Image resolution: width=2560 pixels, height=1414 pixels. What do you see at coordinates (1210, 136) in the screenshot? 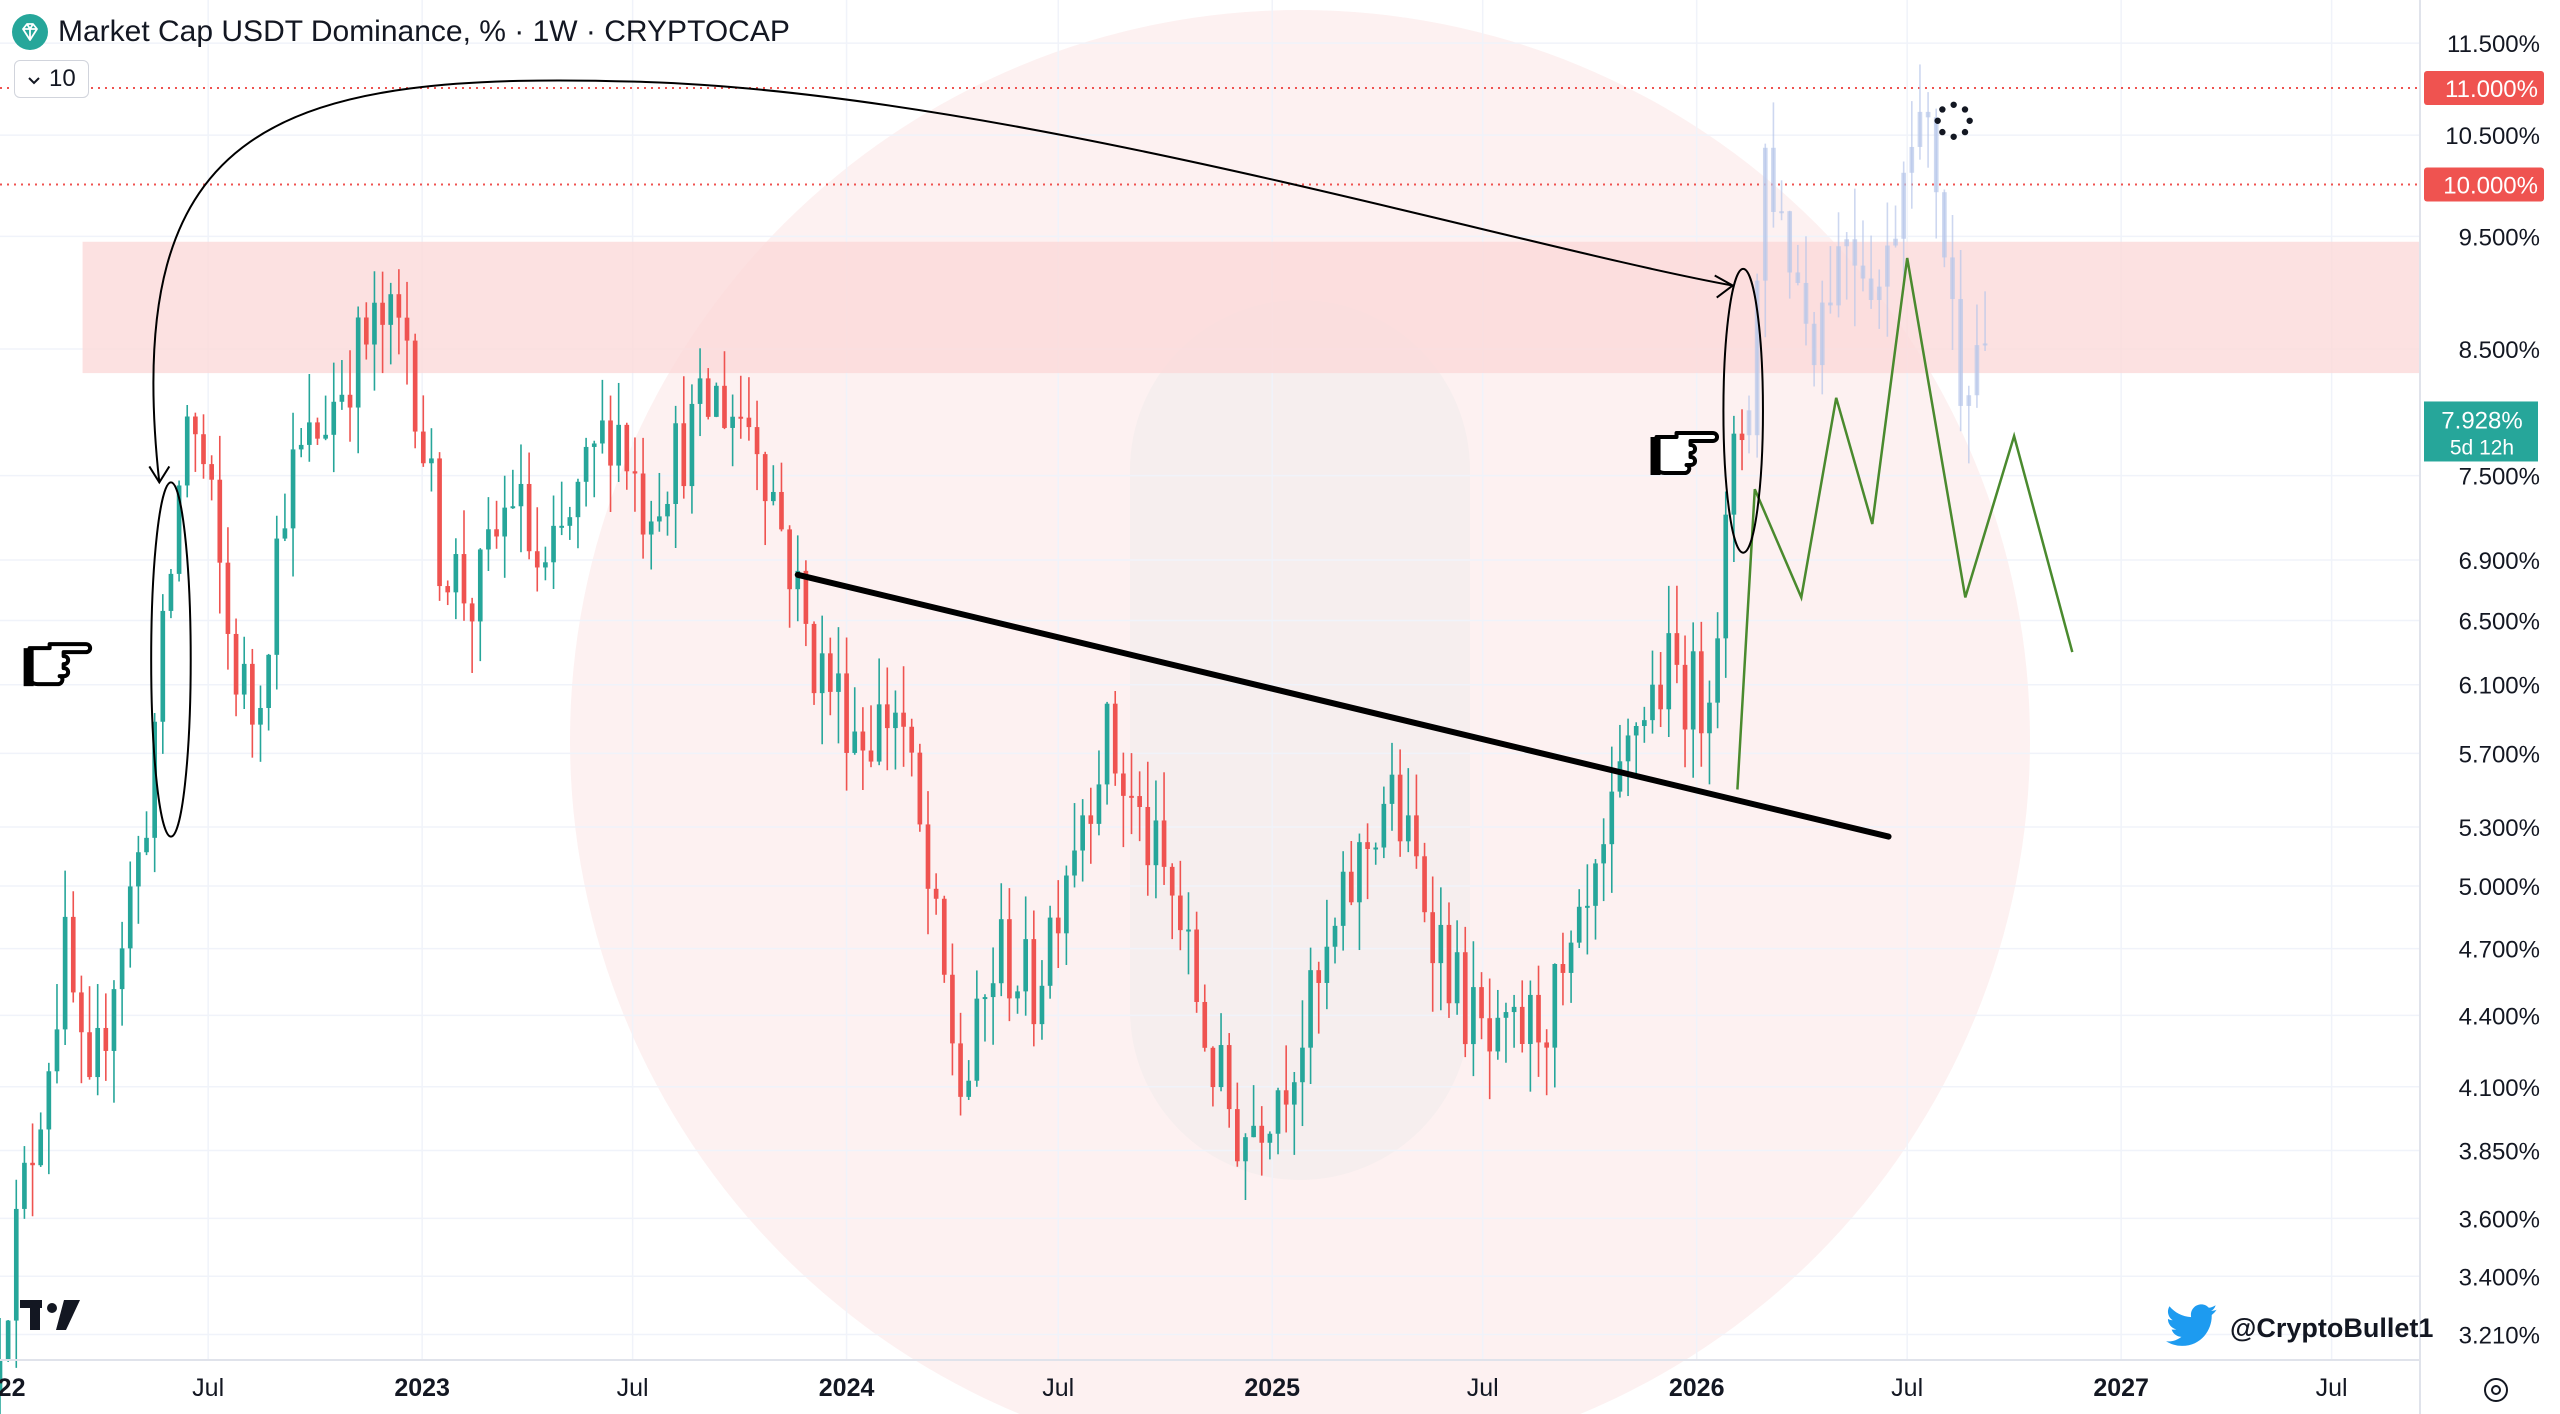
I see `horizontal-levels` at bounding box center [1210, 136].